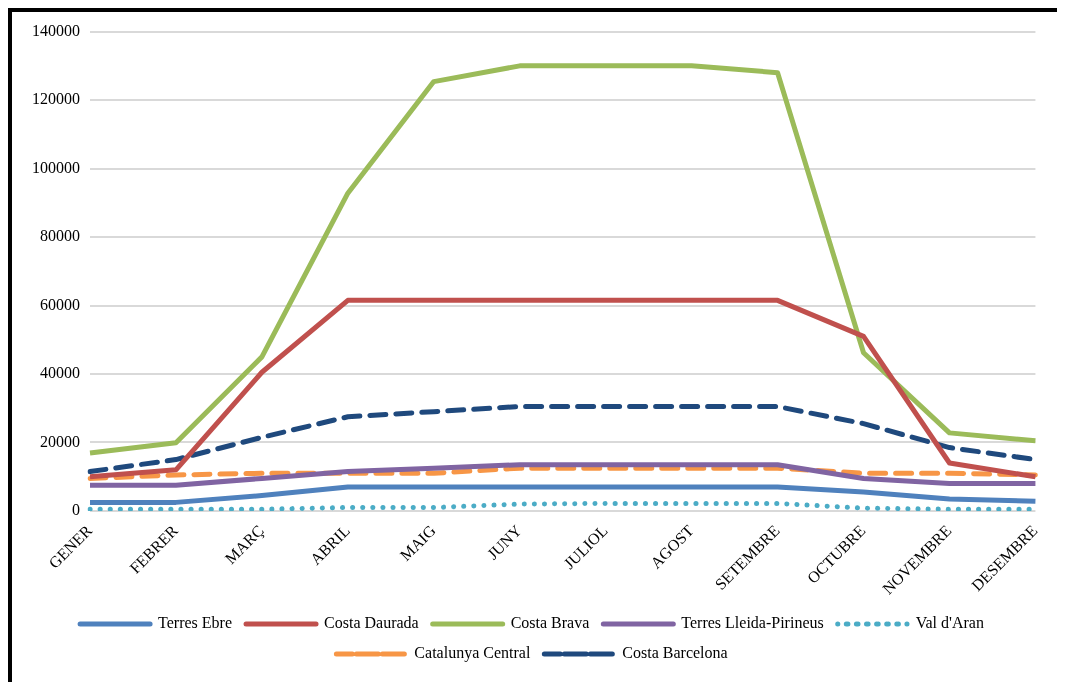 This screenshot has width=1067, height=695. Describe the element at coordinates (60, 304) in the screenshot. I see `y-tick-label: 60000` at that location.